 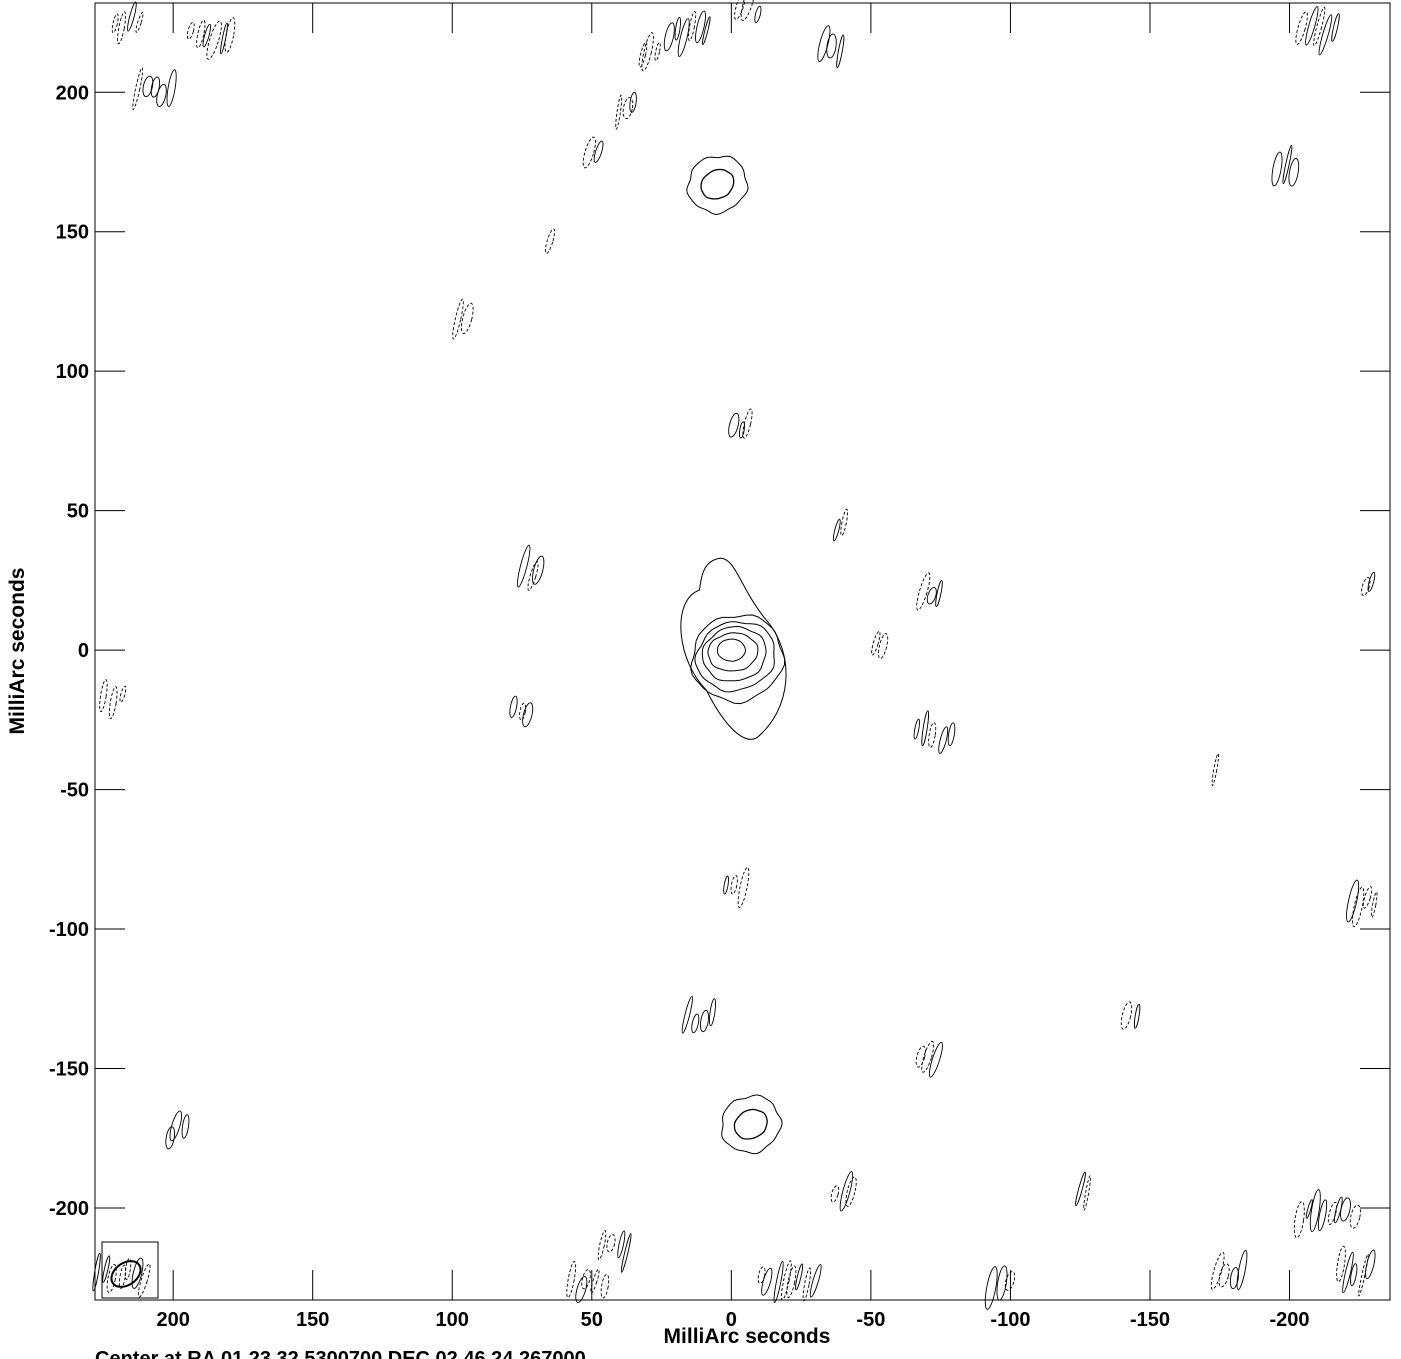 I want to click on beam-shape, so click(x=126, y=1274).